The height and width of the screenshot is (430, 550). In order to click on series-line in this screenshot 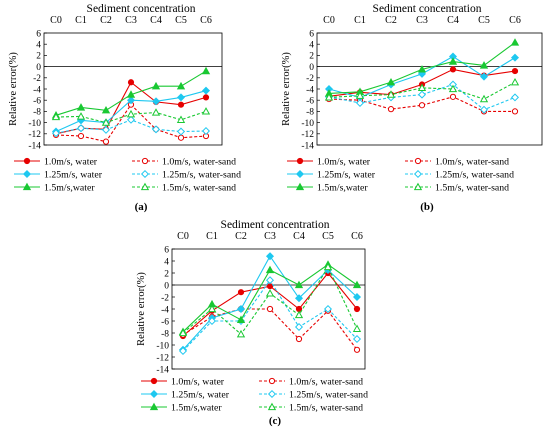, I will do `click(270, 329)`.